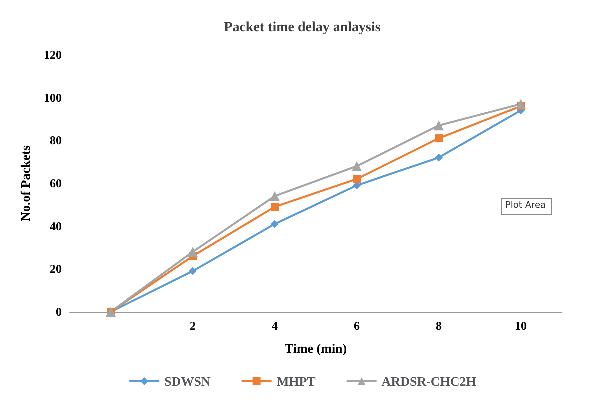  Describe the element at coordinates (59, 312) in the screenshot. I see `y-tick-label: 0` at that location.